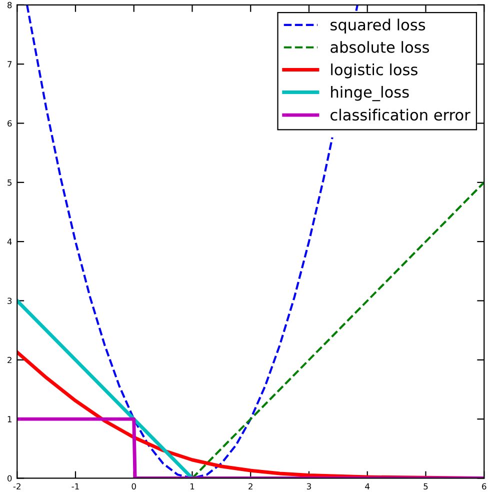 This screenshot has height=493, width=489. Describe the element at coordinates (426, 486) in the screenshot. I see `x-tick-label: 5` at that location.